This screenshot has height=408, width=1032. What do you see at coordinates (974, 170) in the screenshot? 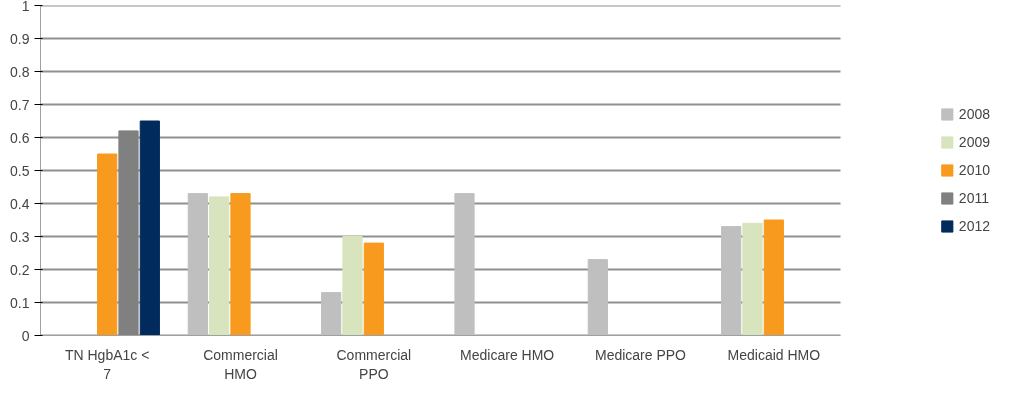
I see `legend-label: 2010` at bounding box center [974, 170].